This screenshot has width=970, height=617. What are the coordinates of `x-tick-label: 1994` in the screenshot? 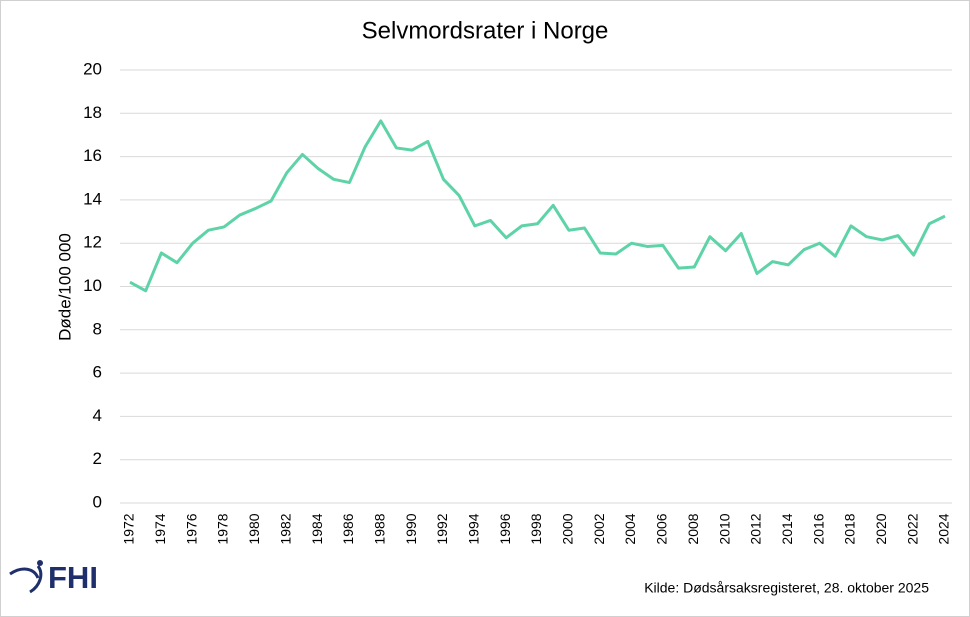 It's located at (474, 528).